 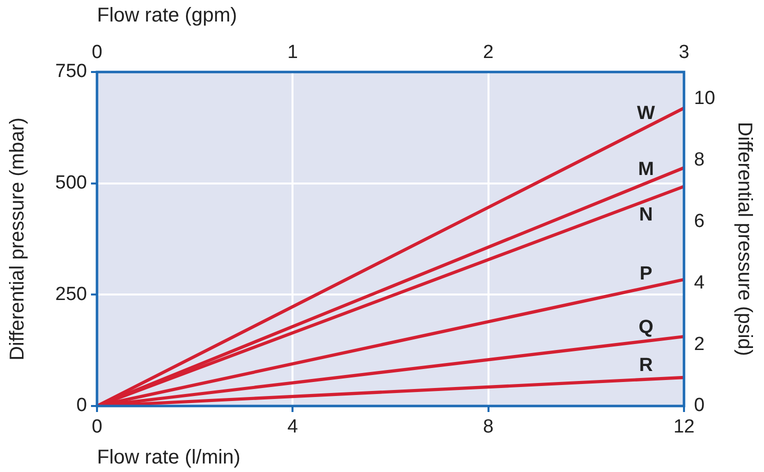 I want to click on series-label: N, so click(x=646, y=215).